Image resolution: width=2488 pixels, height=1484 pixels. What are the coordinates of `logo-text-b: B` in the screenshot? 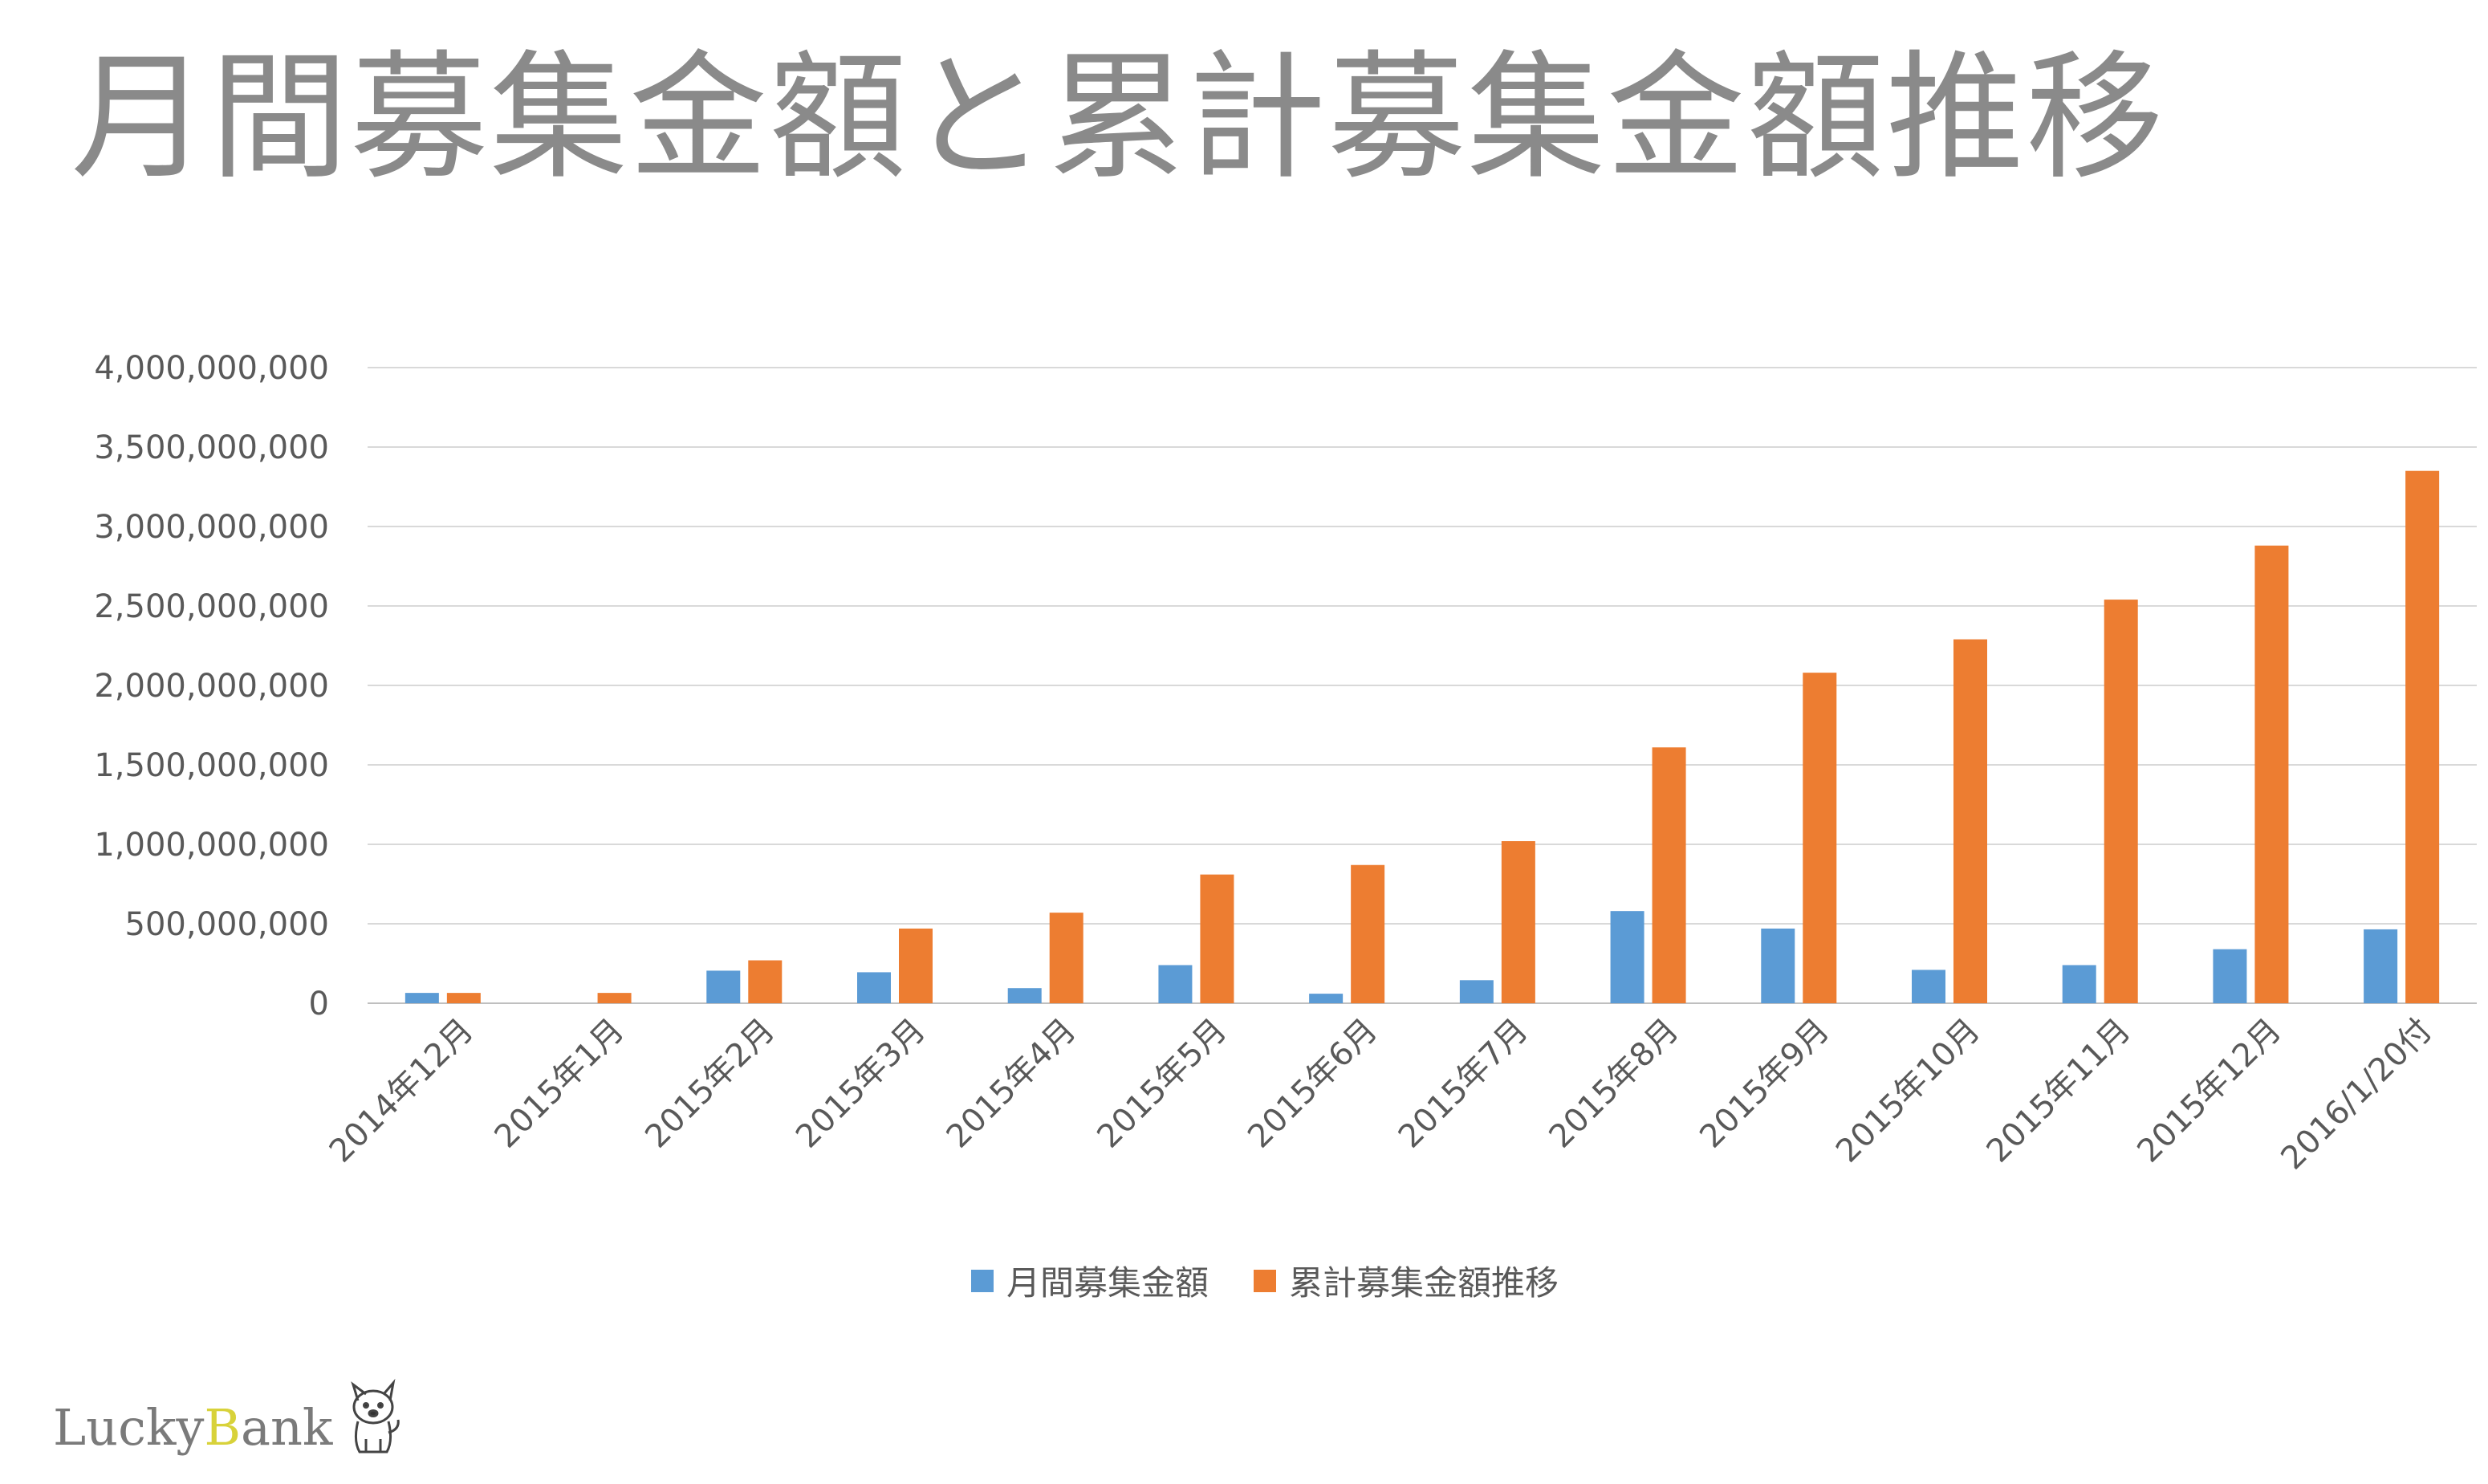 It's located at (223, 1427).